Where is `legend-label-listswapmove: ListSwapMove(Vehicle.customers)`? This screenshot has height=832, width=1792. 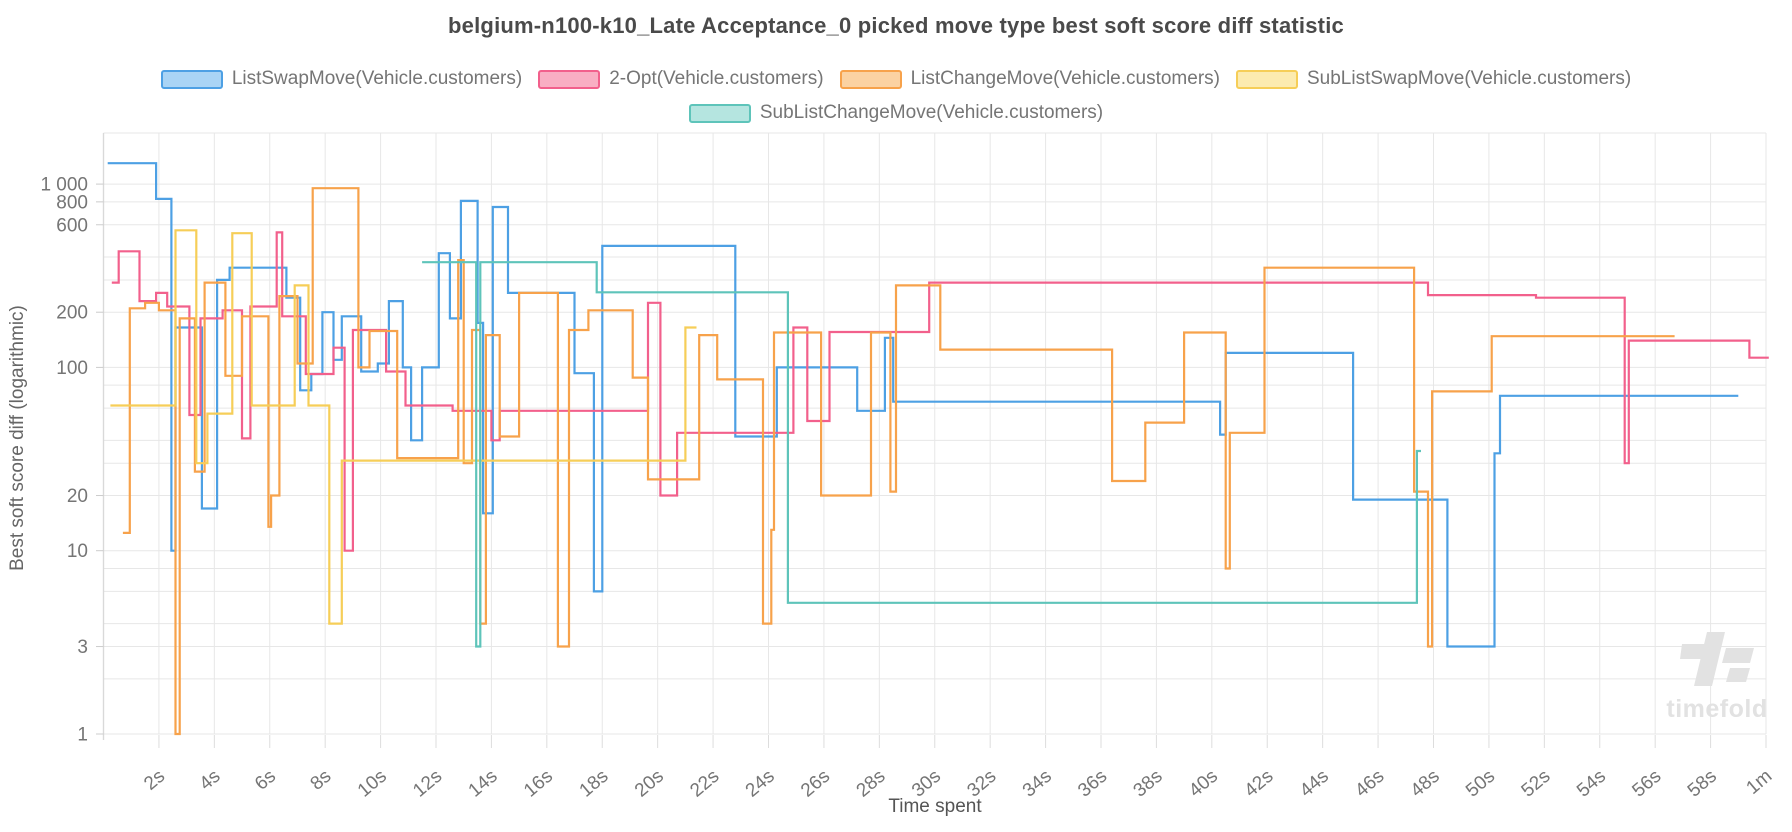 legend-label-listswapmove: ListSwapMove(Vehicle.customers) is located at coordinates (377, 78).